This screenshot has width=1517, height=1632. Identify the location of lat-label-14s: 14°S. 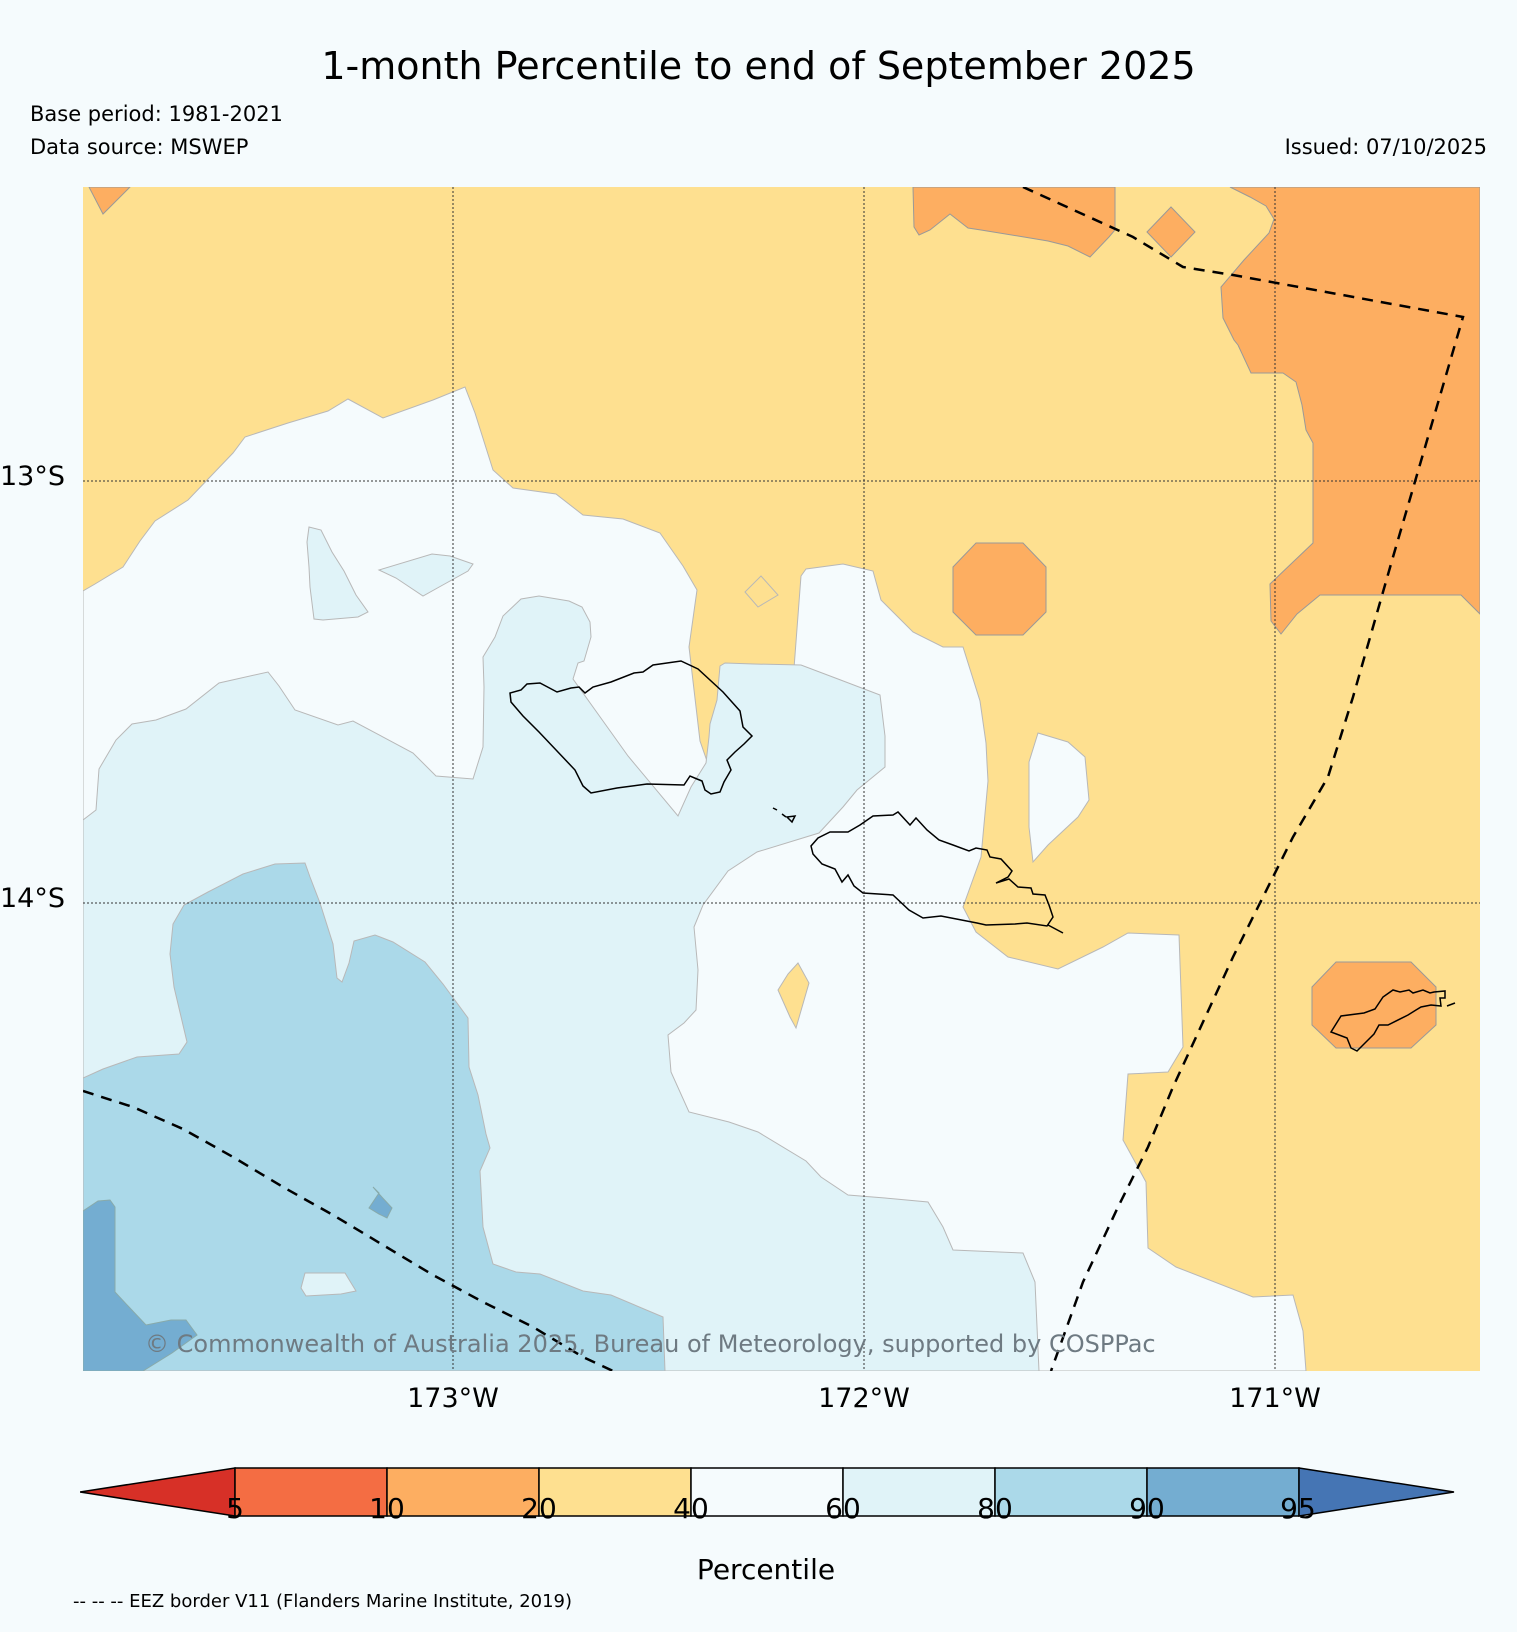
(32, 898).